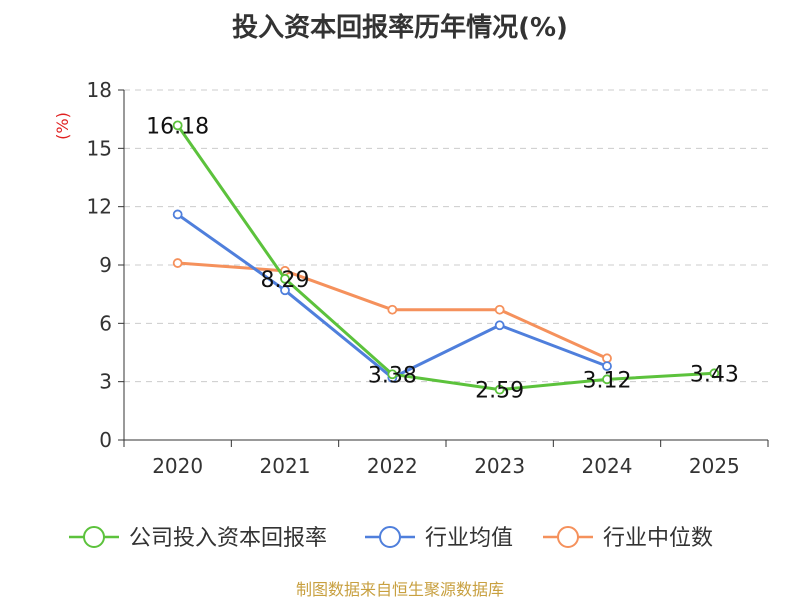  I want to click on legend-label: 公司投入资本回报率, so click(228, 538).